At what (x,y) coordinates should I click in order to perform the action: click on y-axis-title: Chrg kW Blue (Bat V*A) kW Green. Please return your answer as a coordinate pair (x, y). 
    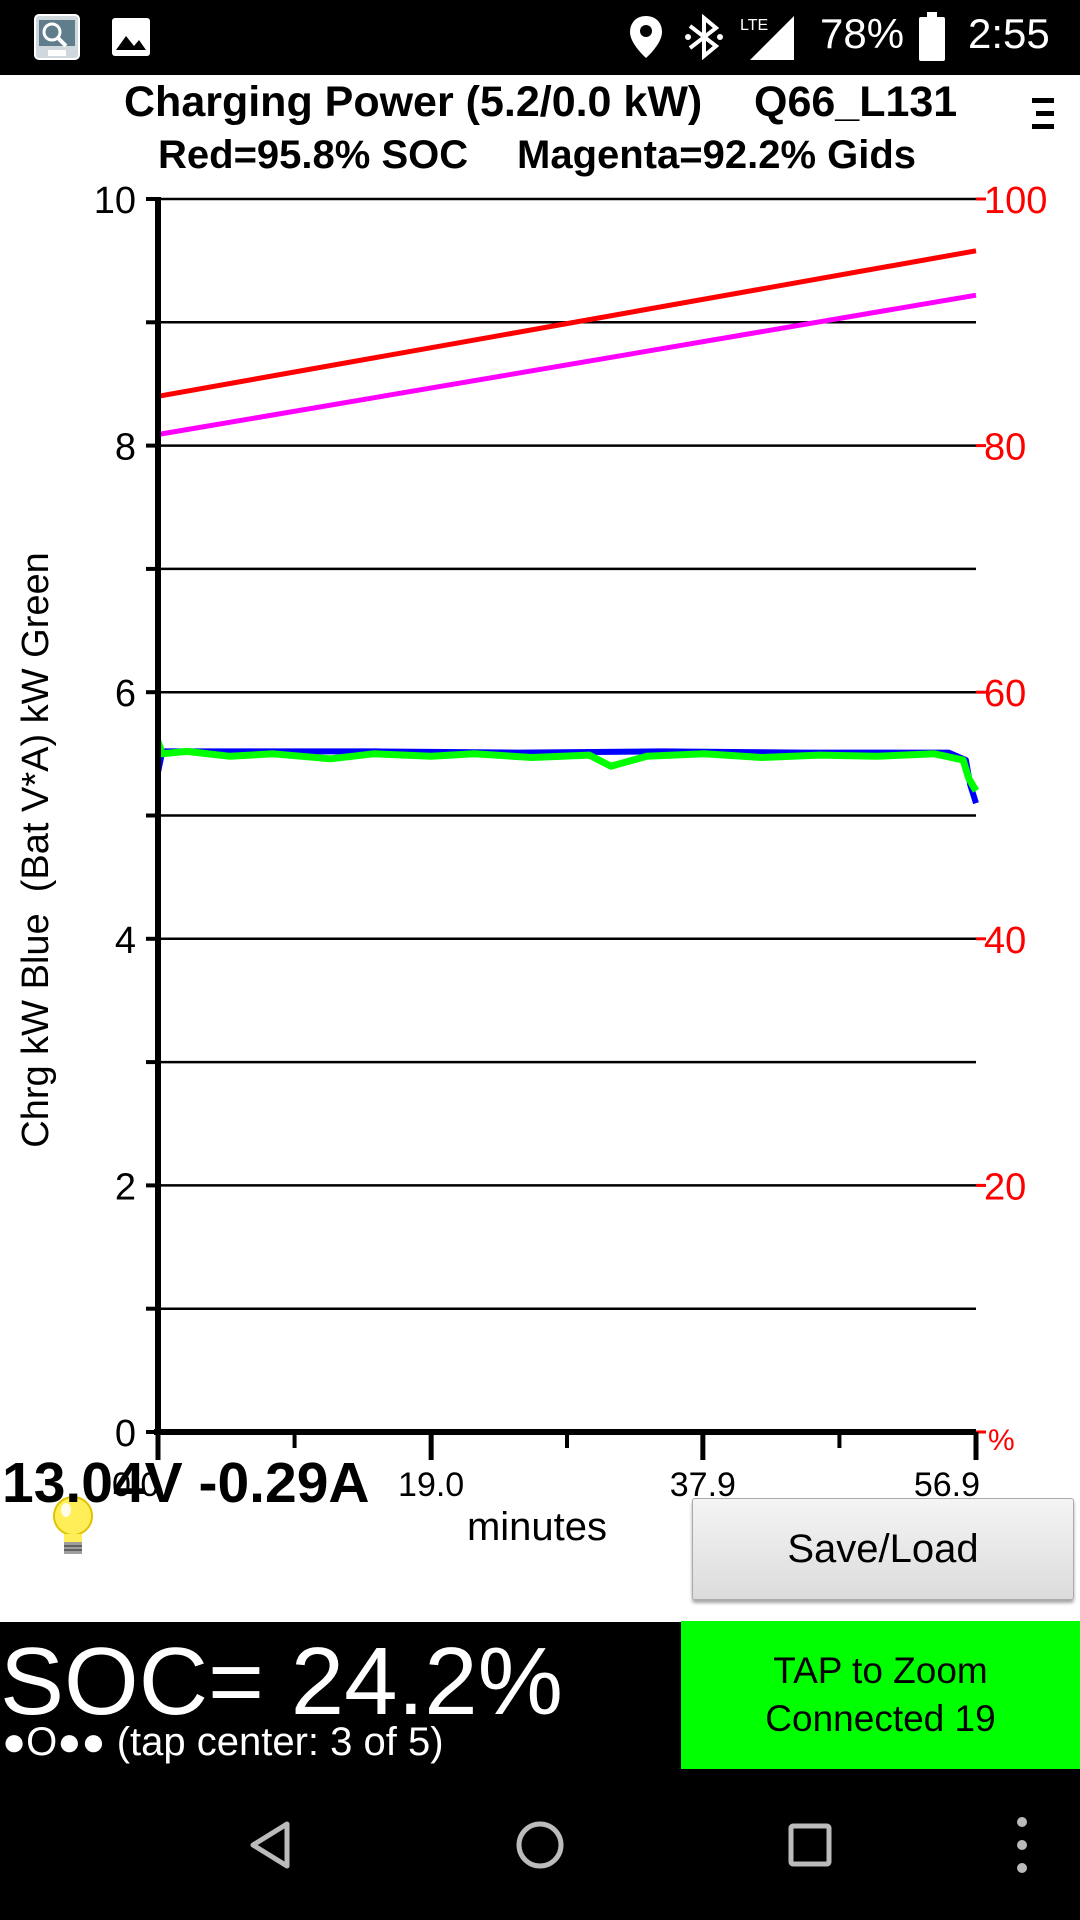
    Looking at the image, I should click on (36, 850).